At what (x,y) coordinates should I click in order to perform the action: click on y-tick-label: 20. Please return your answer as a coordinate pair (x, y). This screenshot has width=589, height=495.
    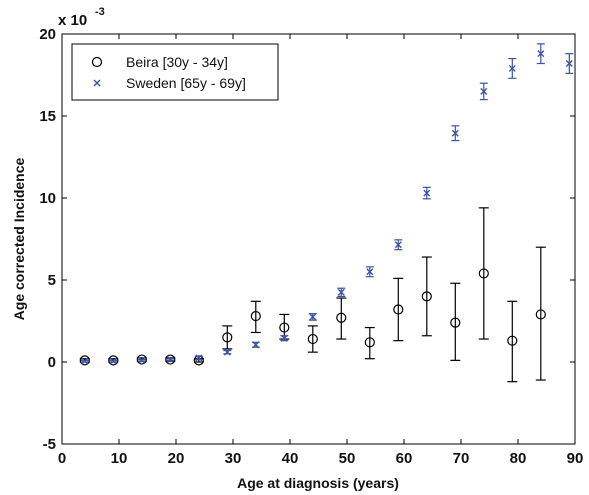
    Looking at the image, I should click on (47, 34).